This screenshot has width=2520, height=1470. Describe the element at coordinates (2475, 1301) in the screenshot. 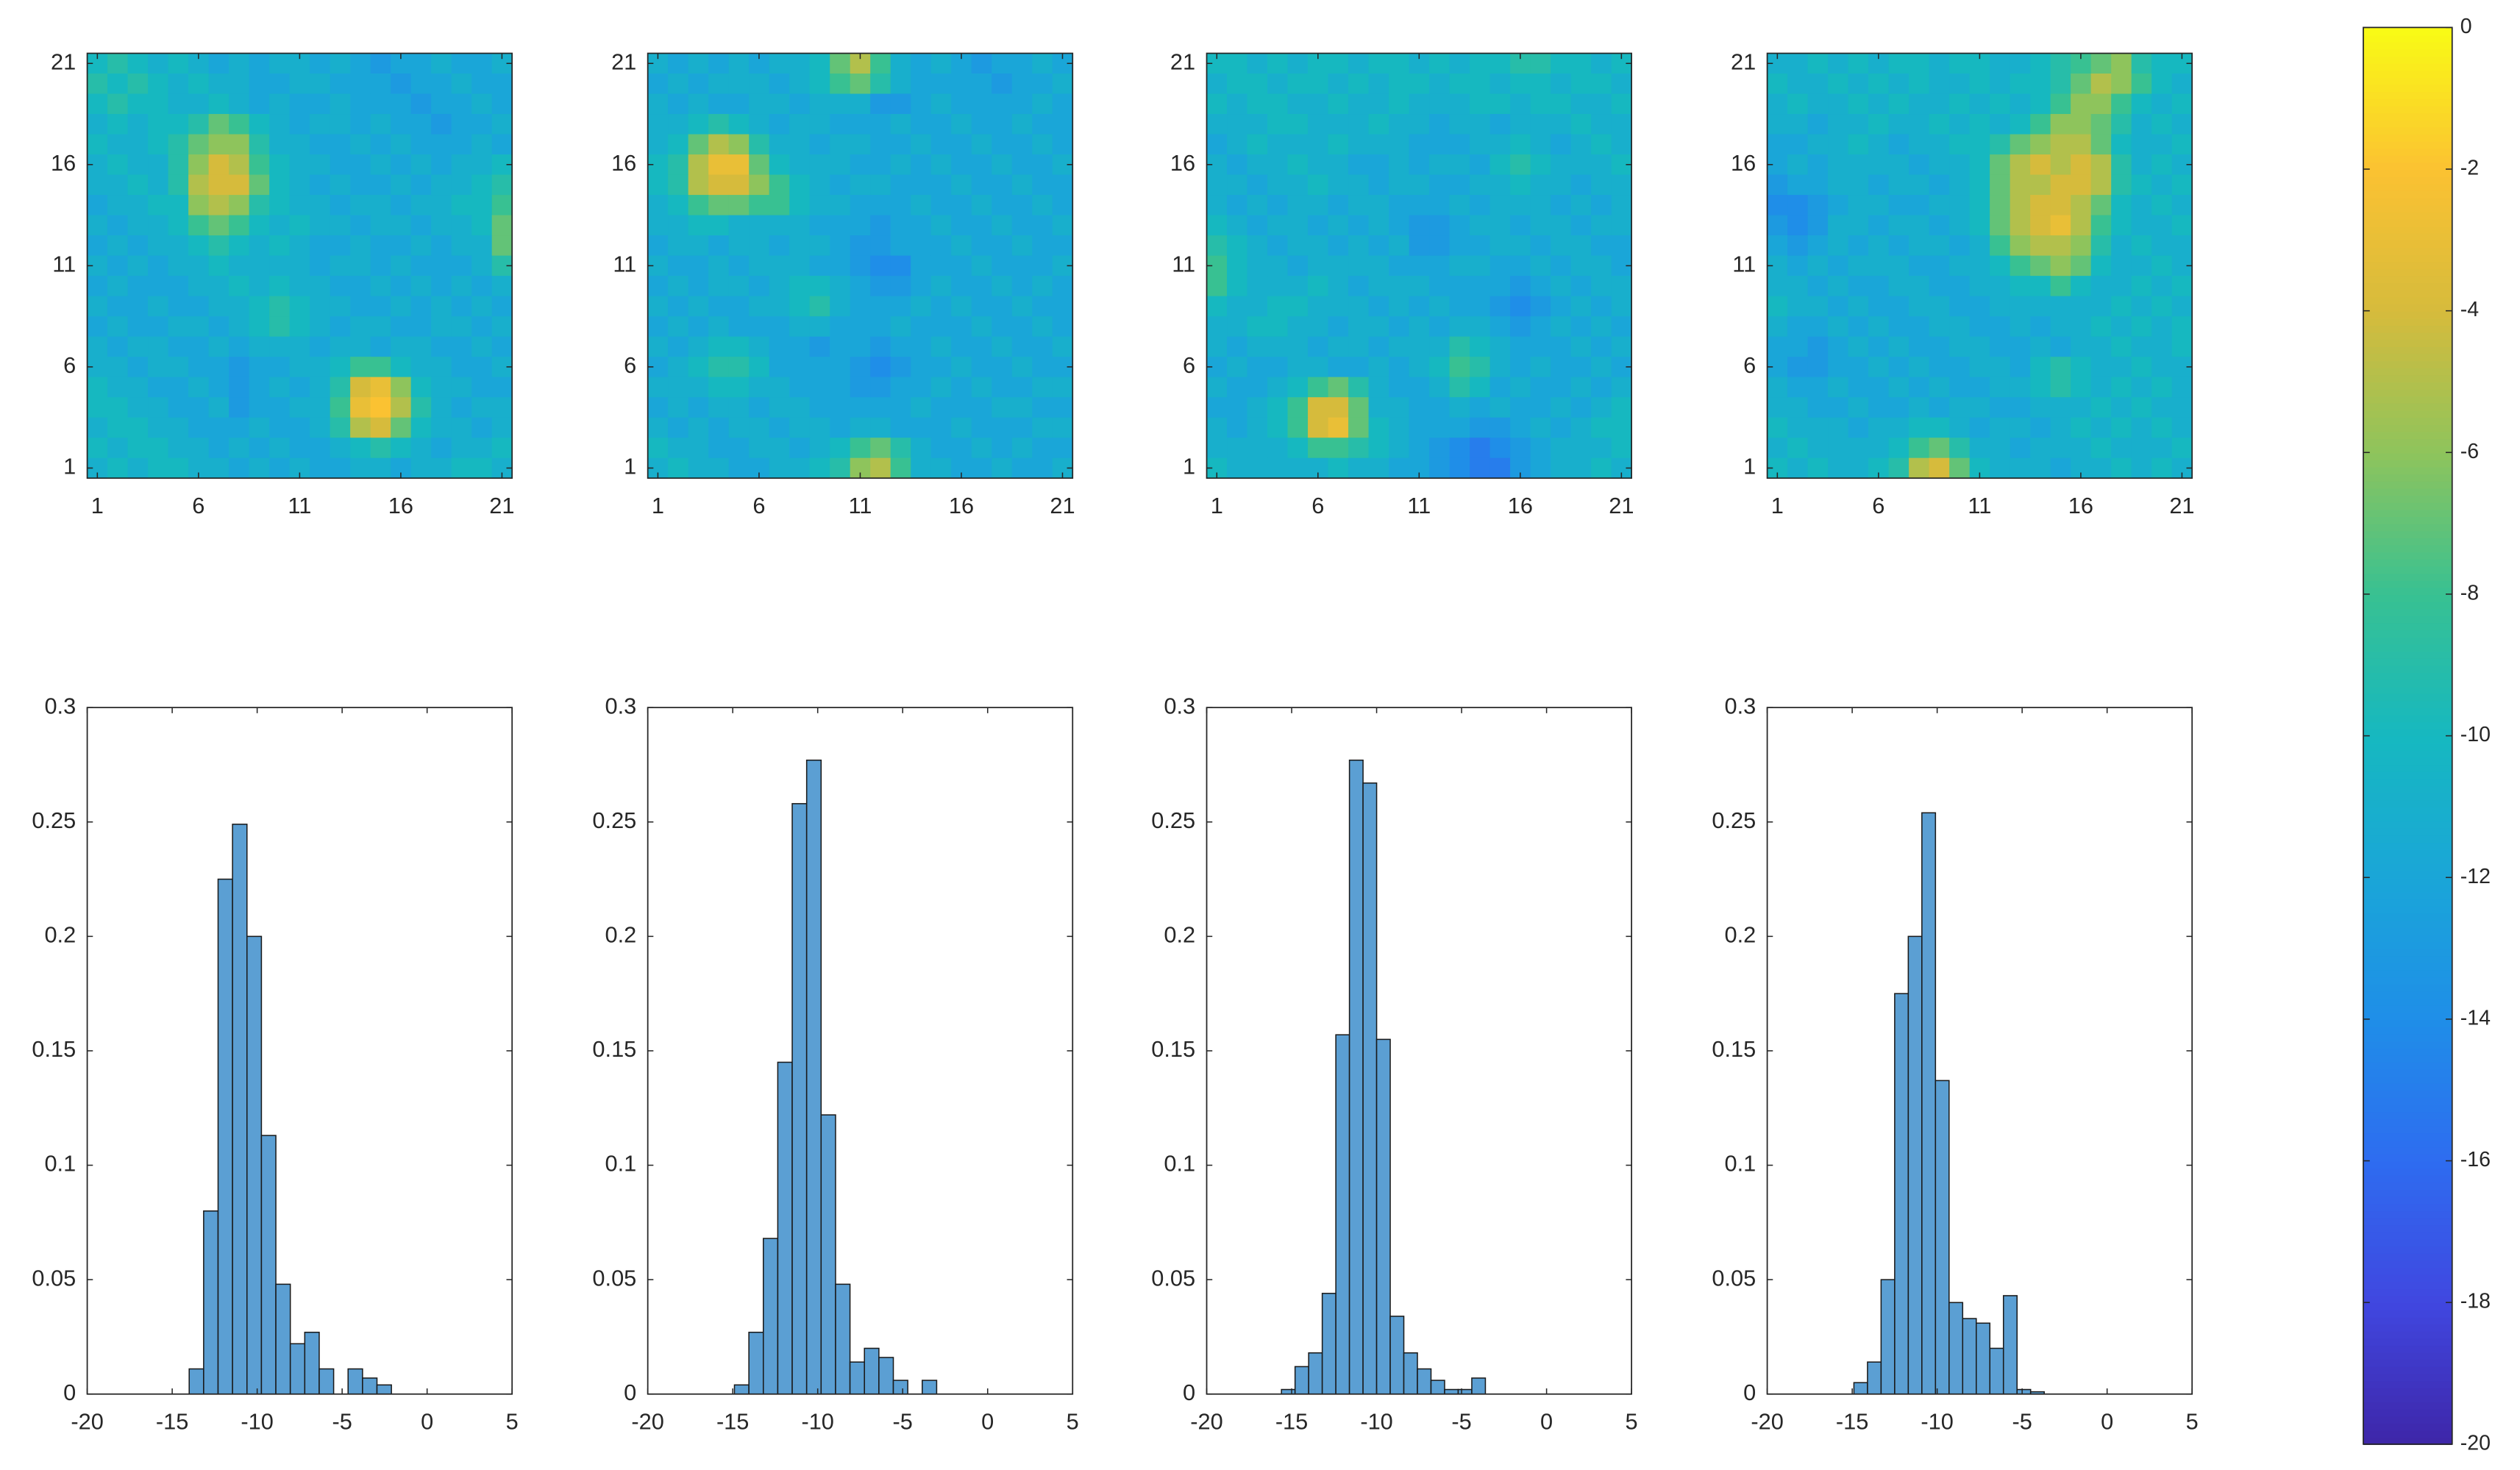

I see `colorbar-tick-label: -18` at that location.